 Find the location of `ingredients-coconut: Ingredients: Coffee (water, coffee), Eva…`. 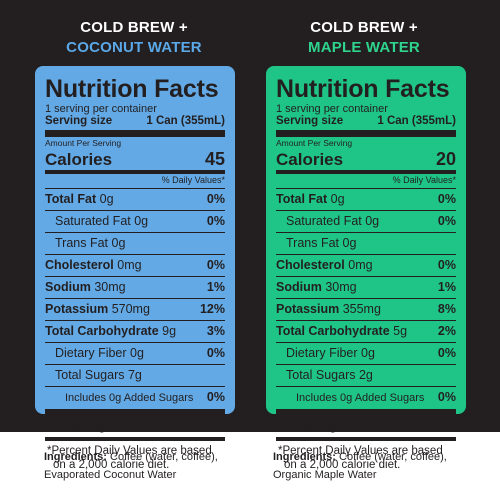

ingredients-coconut: Ingredients: Coffee (water, coffee), Eva… is located at coordinates (151, 466).